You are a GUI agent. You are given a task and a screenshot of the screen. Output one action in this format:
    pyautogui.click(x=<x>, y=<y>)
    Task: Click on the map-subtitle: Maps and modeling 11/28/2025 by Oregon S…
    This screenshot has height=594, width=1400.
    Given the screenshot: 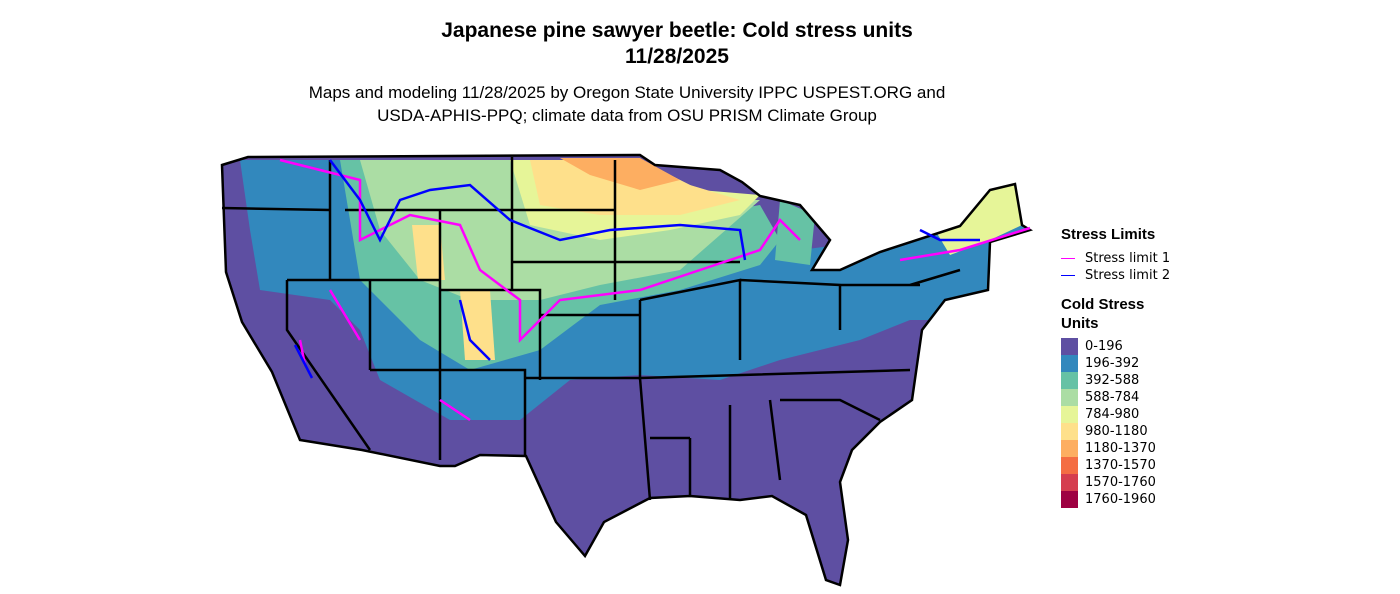 What is the action you would take?
    pyautogui.click(x=627, y=104)
    